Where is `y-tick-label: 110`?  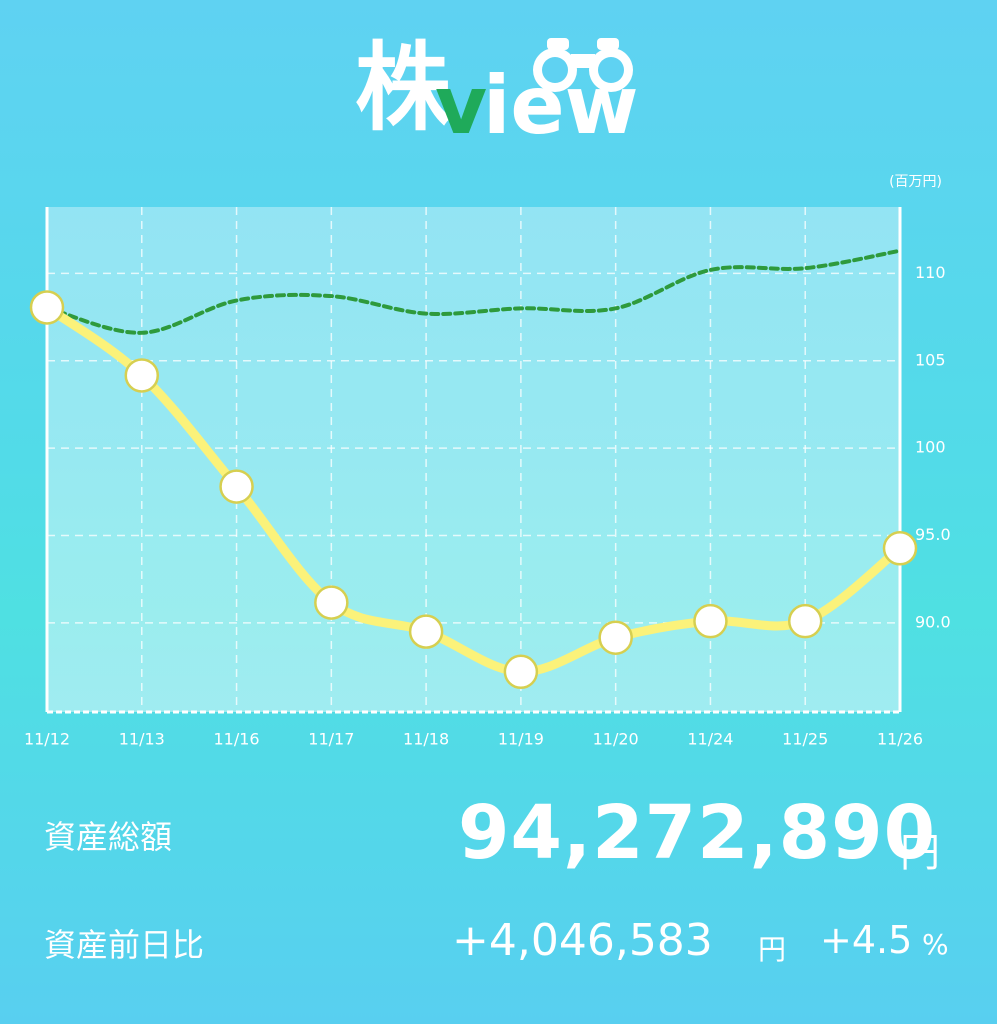
y-tick-label: 110 is located at coordinates (930, 272).